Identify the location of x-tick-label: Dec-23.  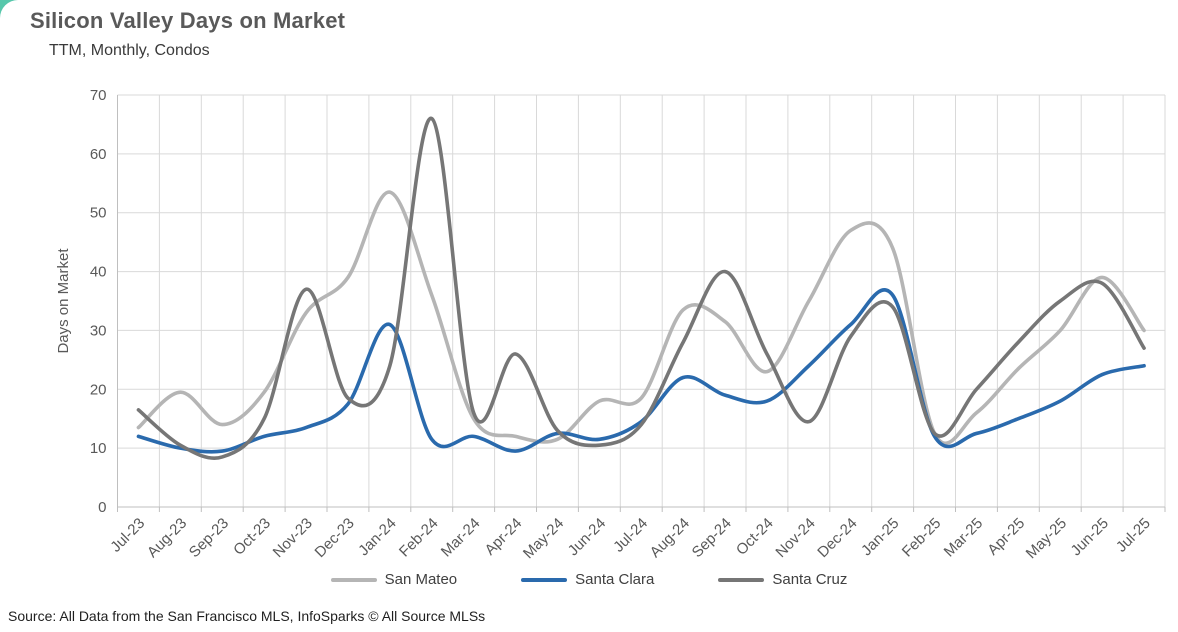
(335, 538).